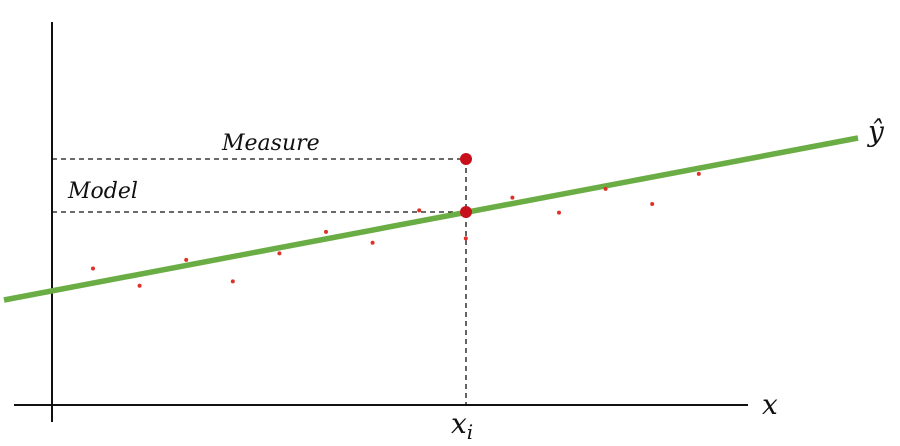 The width and height of the screenshot is (900, 446). I want to click on measure-label: Measure, so click(270, 143).